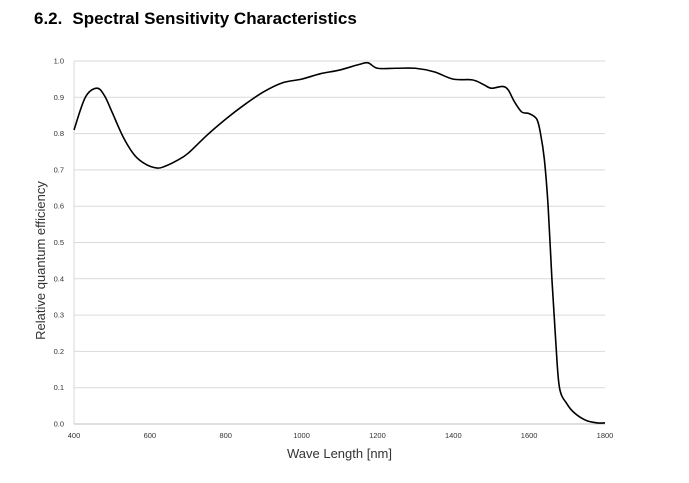 The width and height of the screenshot is (689, 483). I want to click on y-axis-label: Relative quantum efficiency, so click(40, 260).